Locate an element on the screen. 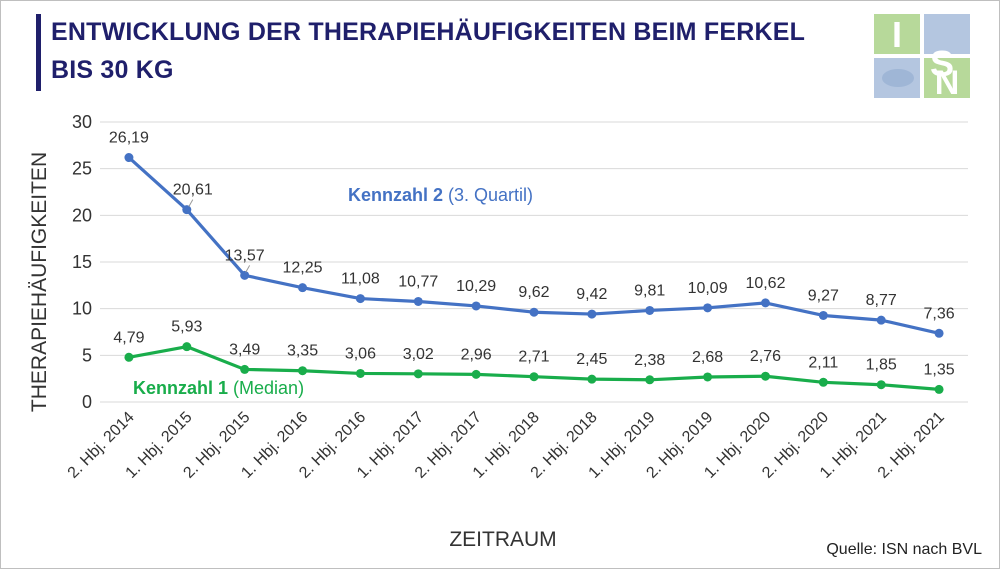 Image resolution: width=1000 pixels, height=569 pixels. data-label-kennzahl-2: 8,77 is located at coordinates (881, 300).